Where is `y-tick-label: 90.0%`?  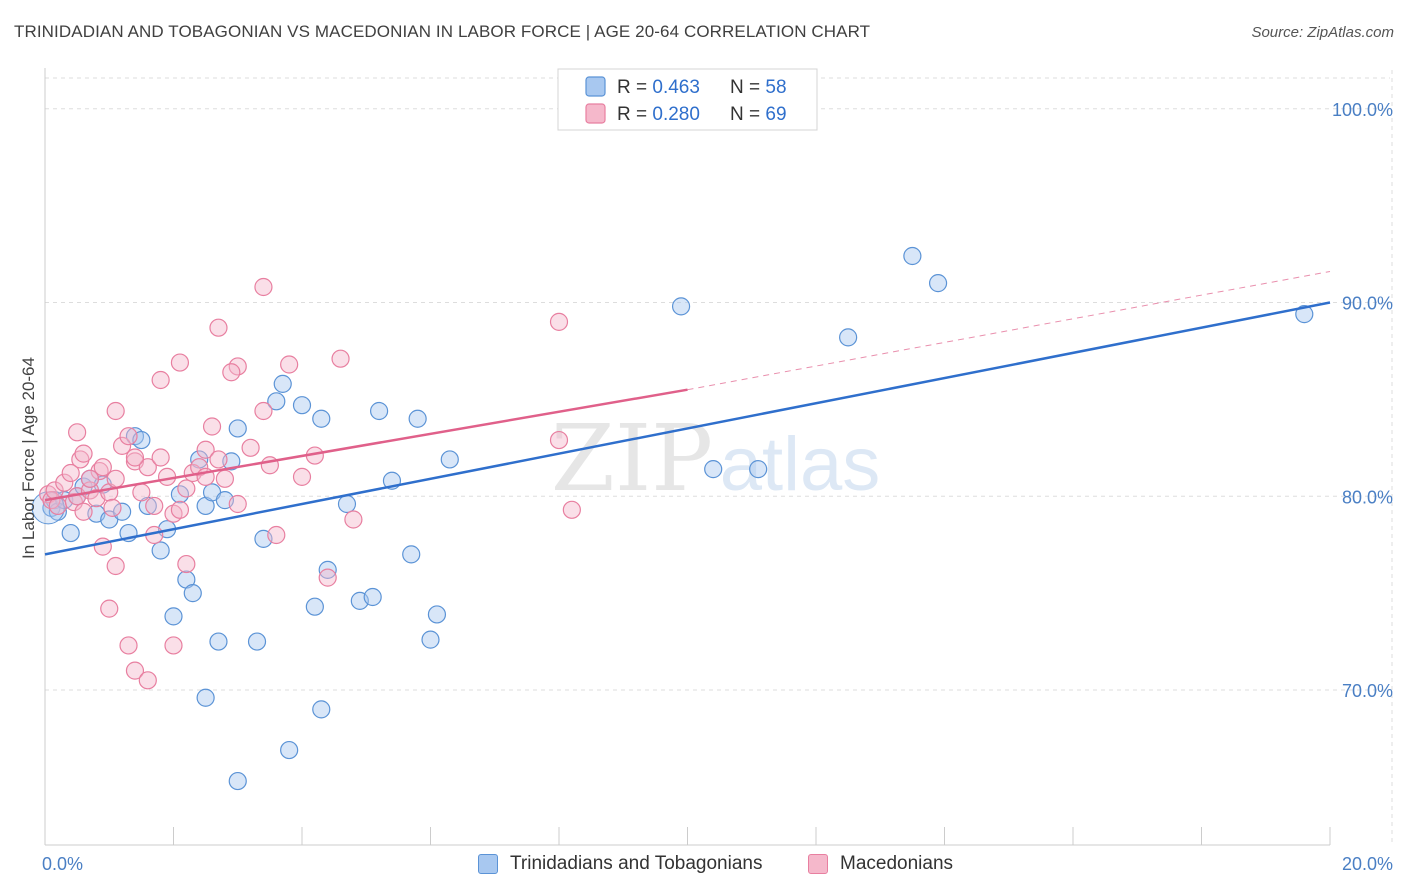 y-tick-label: 90.0% is located at coordinates (1367, 304).